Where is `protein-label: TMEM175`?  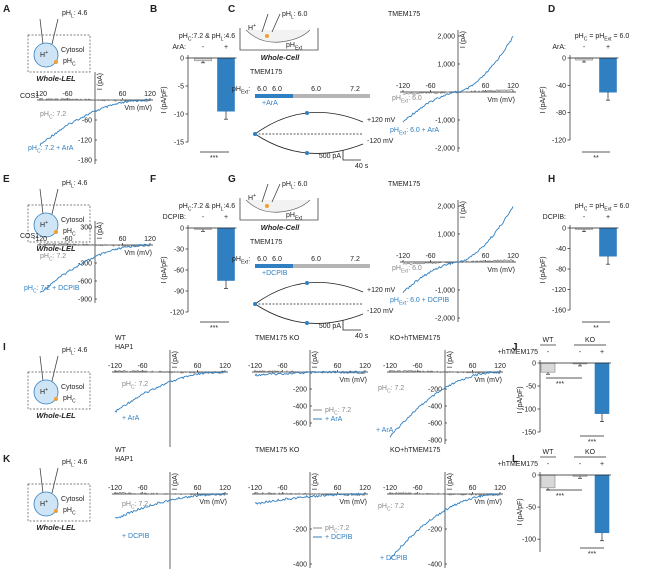
protein-label: TMEM175 is located at coordinates (266, 72).